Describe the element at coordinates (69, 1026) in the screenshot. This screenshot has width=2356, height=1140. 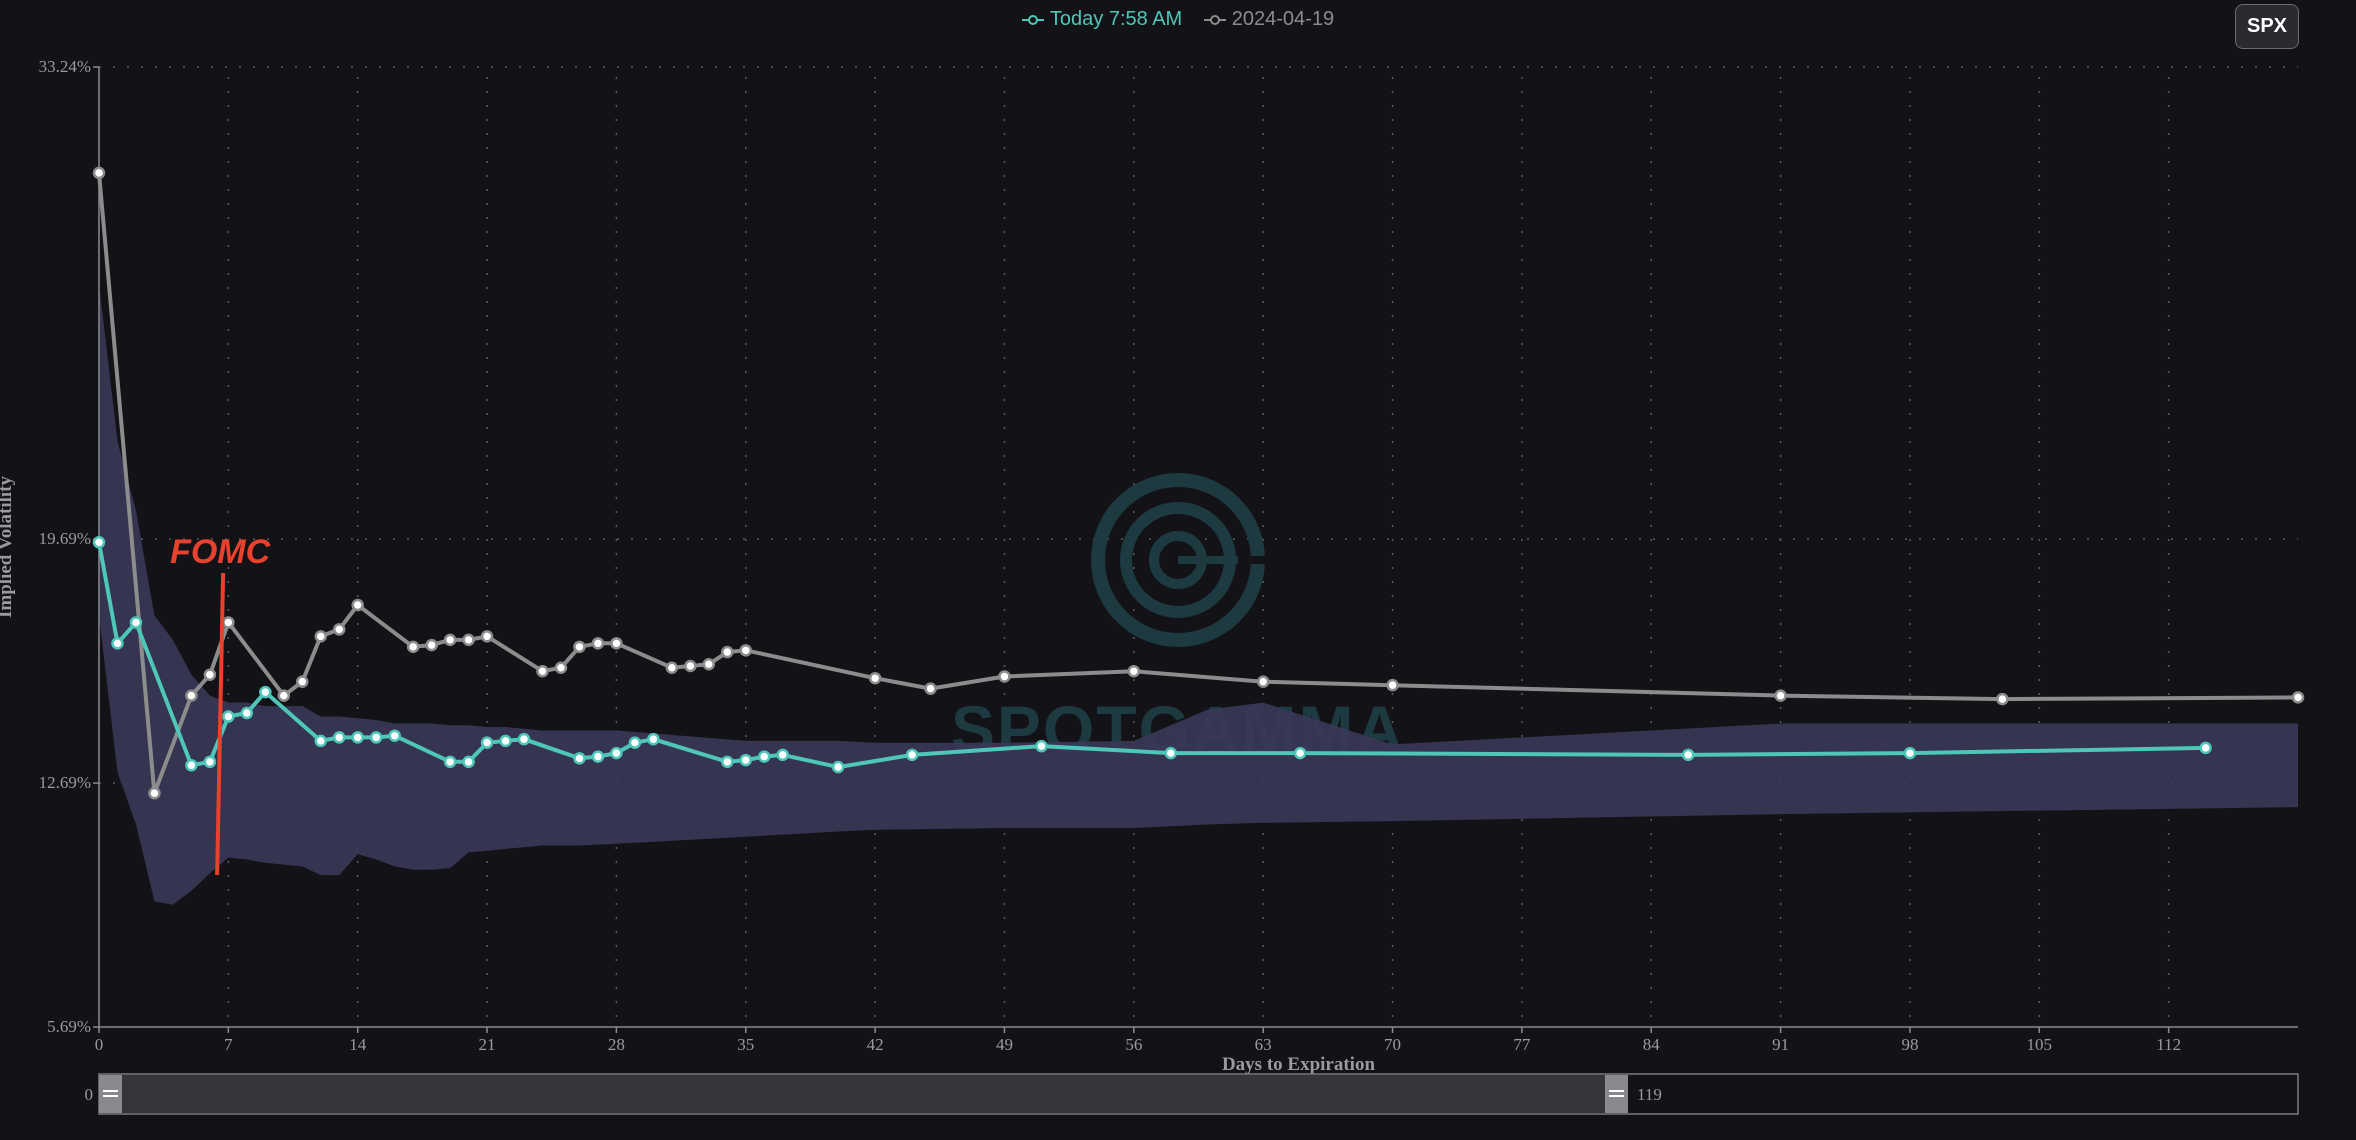
I see `y-tick-label: 5.69%` at that location.